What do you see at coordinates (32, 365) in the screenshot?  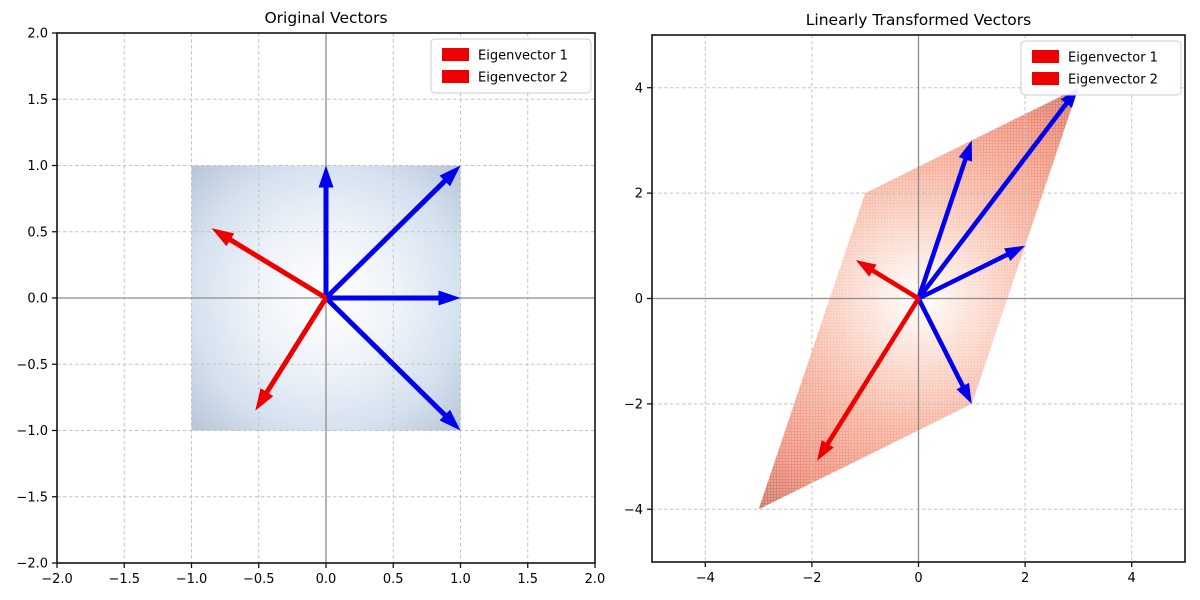 I see `y-tick-label: −0.5` at bounding box center [32, 365].